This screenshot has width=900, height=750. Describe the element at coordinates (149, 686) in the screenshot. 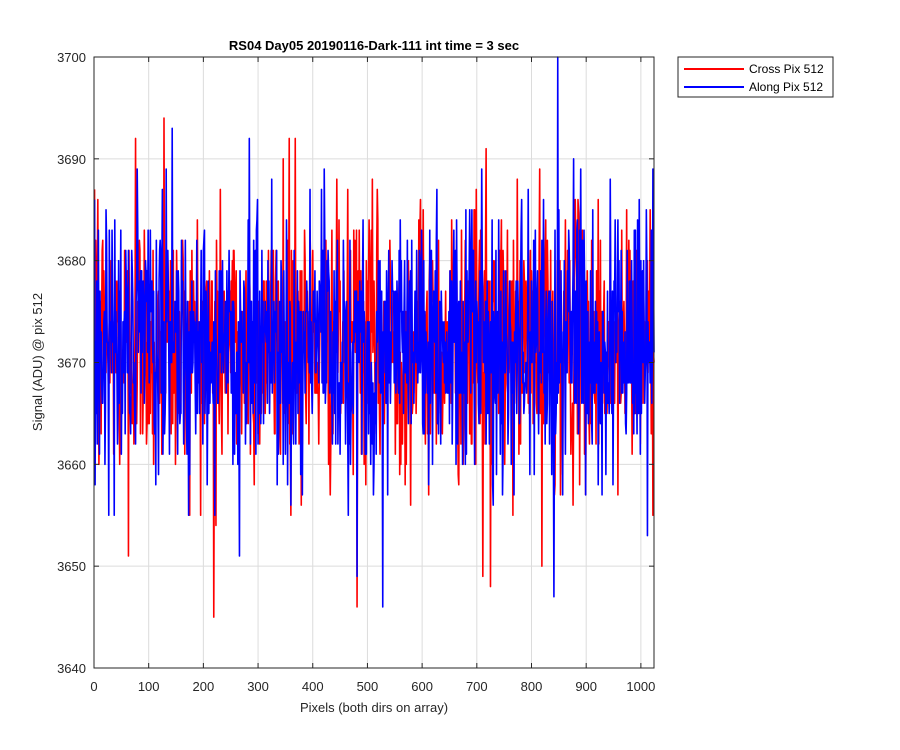

I see `x-tick-label: 100` at that location.